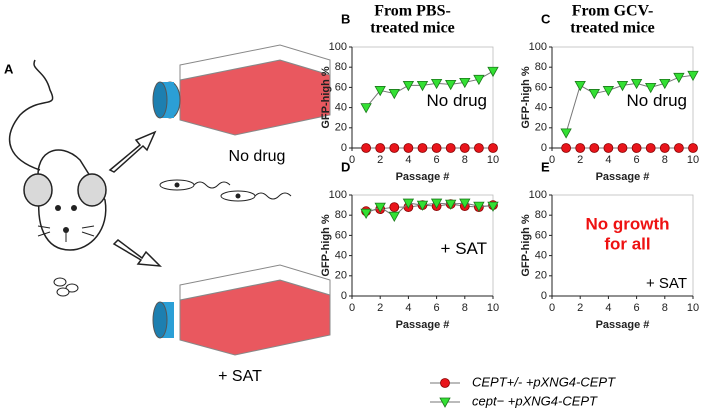 The height and width of the screenshot is (417, 704). What do you see at coordinates (464, 248) in the screenshot?
I see `annotation: + SAT` at bounding box center [464, 248].